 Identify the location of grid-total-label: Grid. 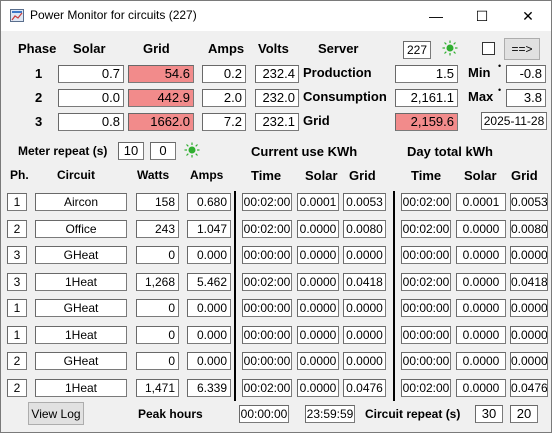
(316, 120).